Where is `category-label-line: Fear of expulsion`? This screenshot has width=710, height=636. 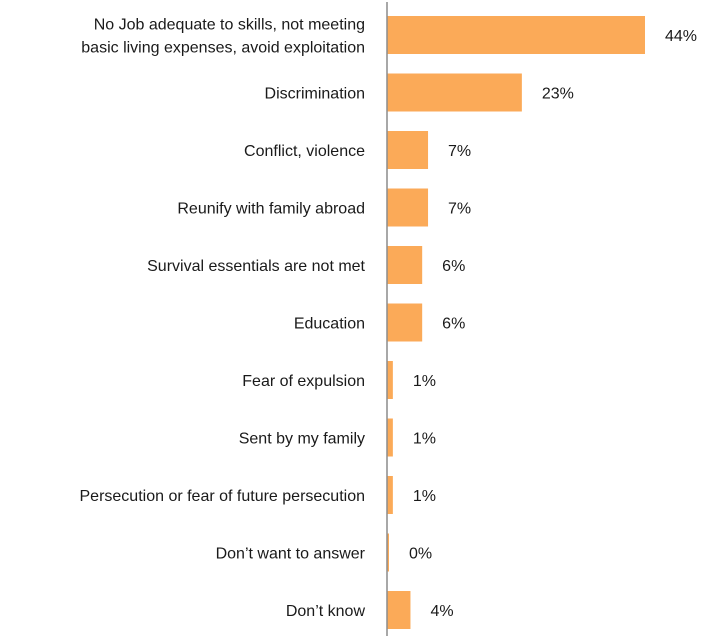 category-label-line: Fear of expulsion is located at coordinates (303, 381).